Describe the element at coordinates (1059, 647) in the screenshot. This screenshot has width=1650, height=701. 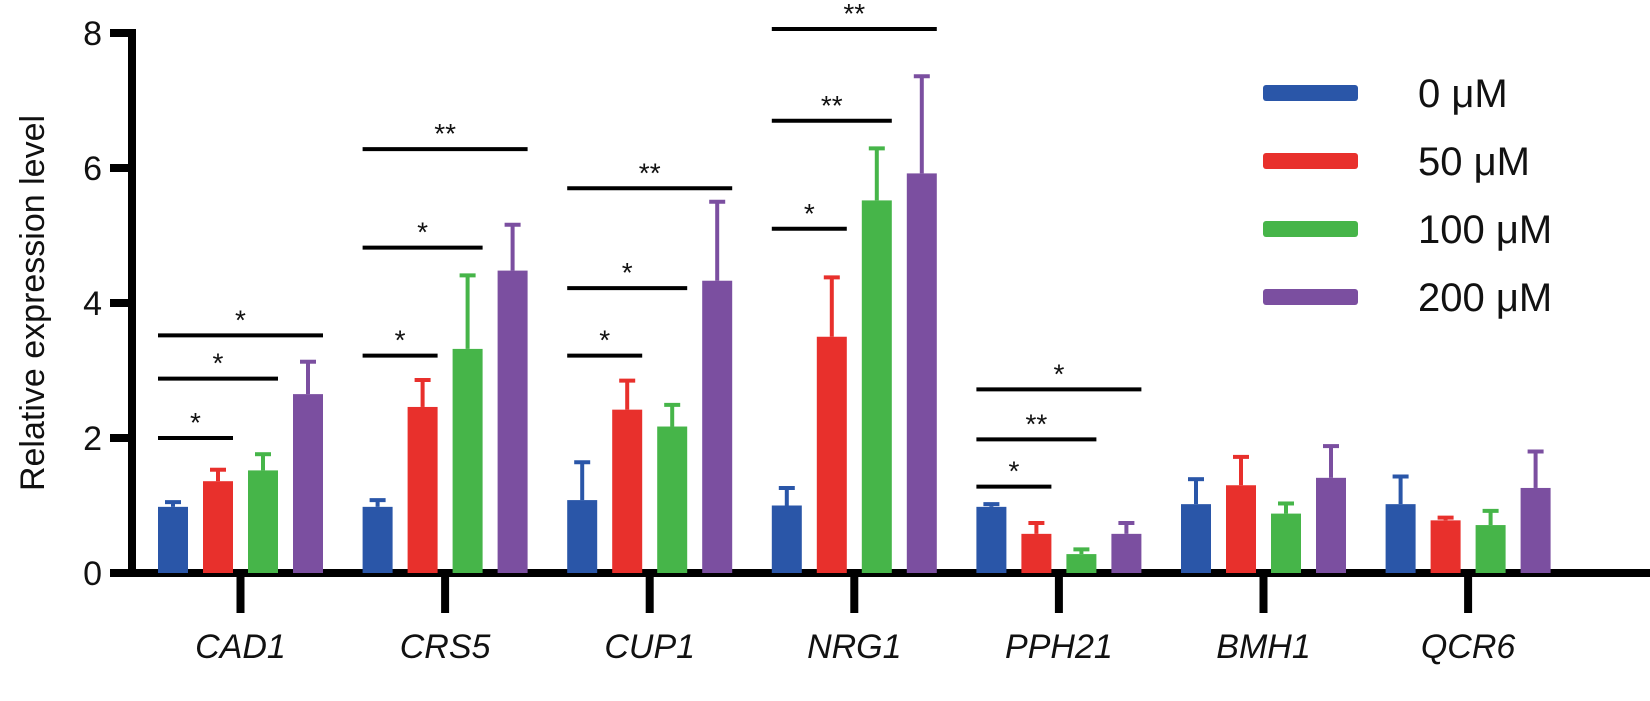
I see `x-tick-label: PPH21` at that location.